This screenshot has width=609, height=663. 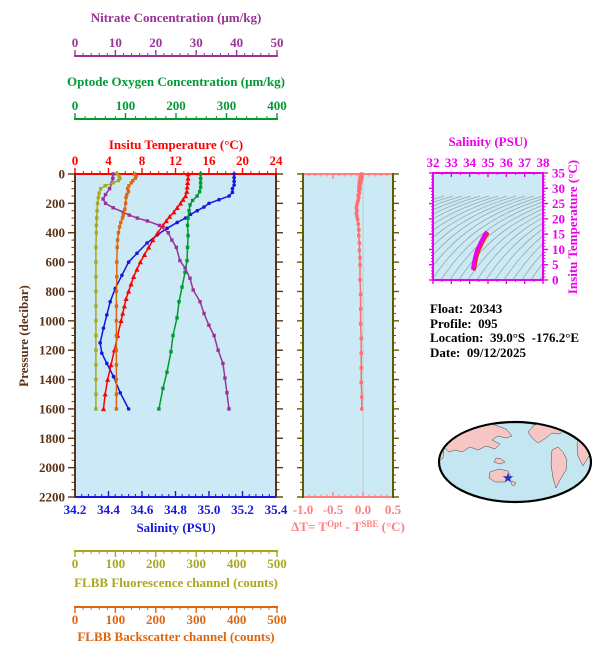 What do you see at coordinates (277, 42) in the screenshot?
I see `tick-label: 50` at bounding box center [277, 42].